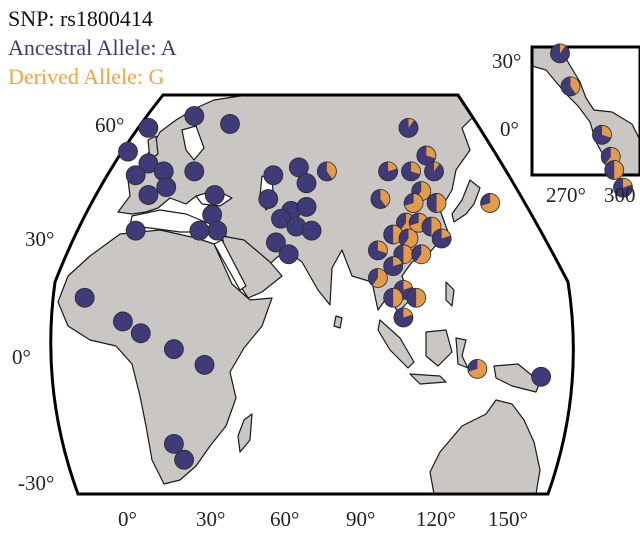 This screenshot has height=548, width=640. Describe the element at coordinates (68, 304) in the screenshot. I see `latitude-ticks: 60° 30° 0° -30°` at that location.